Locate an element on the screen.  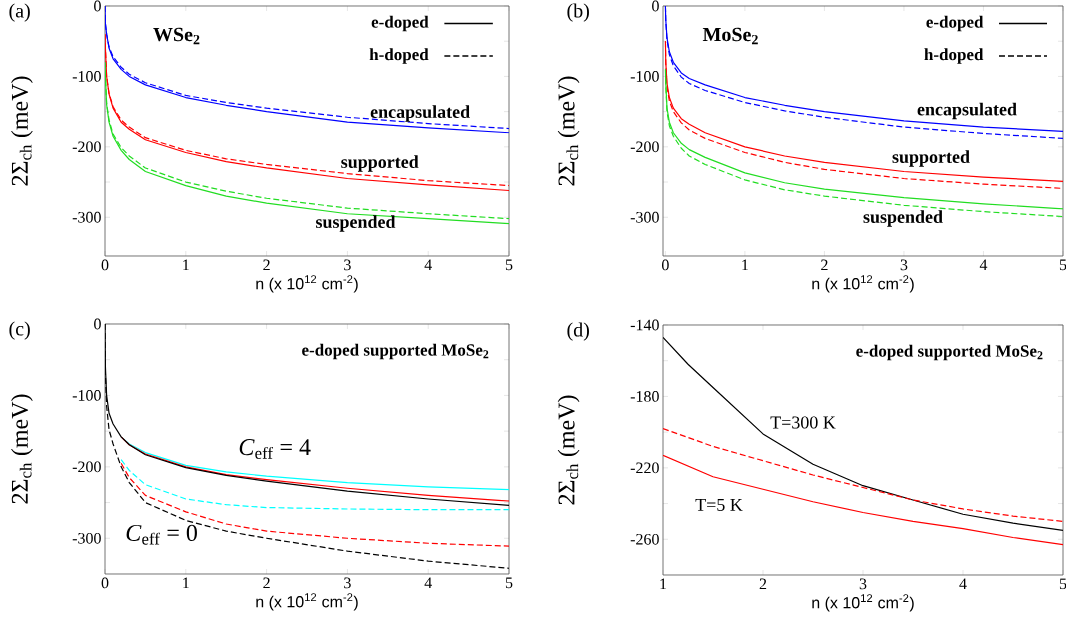
annotation: T=5 K is located at coordinates (719, 505).